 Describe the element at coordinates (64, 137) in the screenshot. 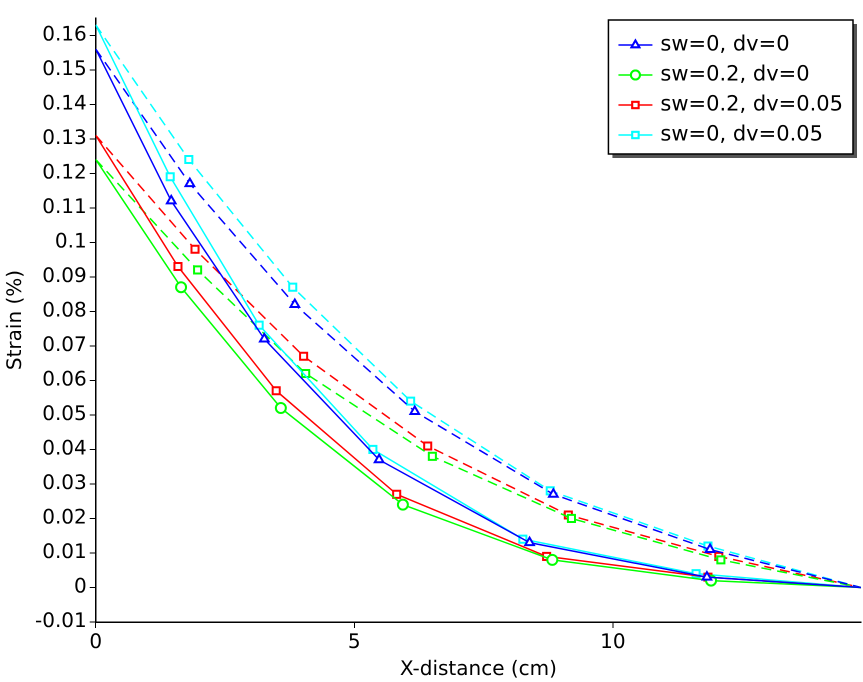

I see `y-tick-label: 0.13` at that location.